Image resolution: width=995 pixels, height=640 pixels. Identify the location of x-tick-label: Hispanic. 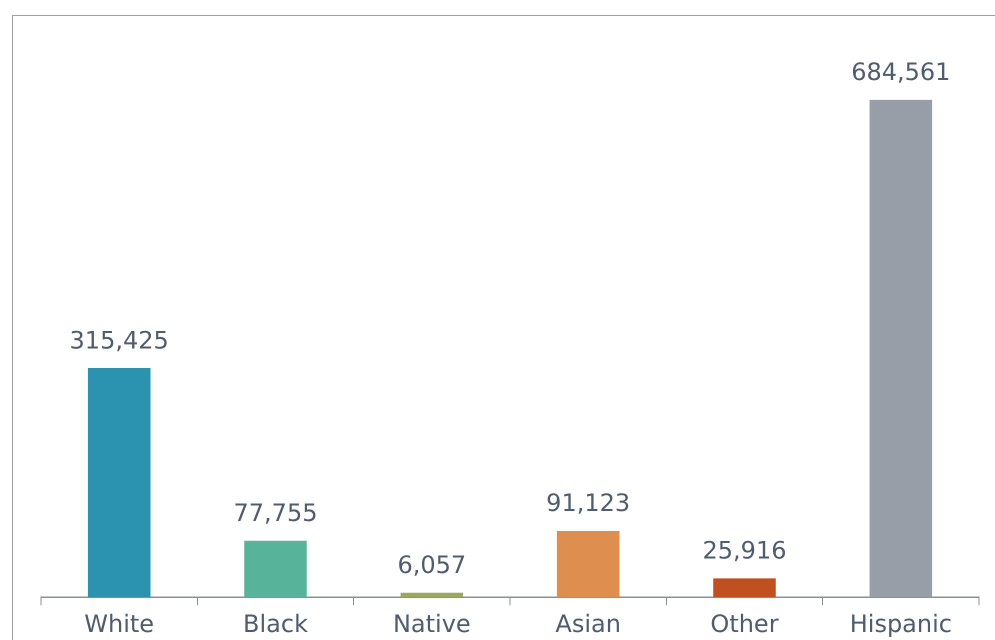
(901, 624).